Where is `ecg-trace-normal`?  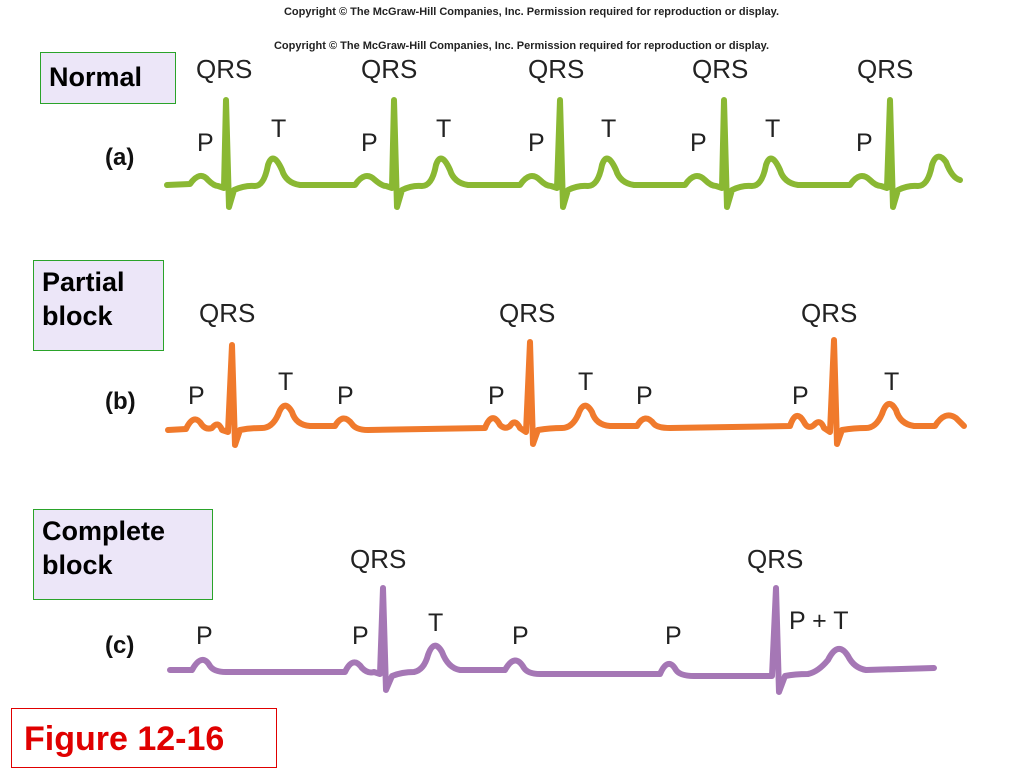
ecg-trace-normal is located at coordinates (563, 153).